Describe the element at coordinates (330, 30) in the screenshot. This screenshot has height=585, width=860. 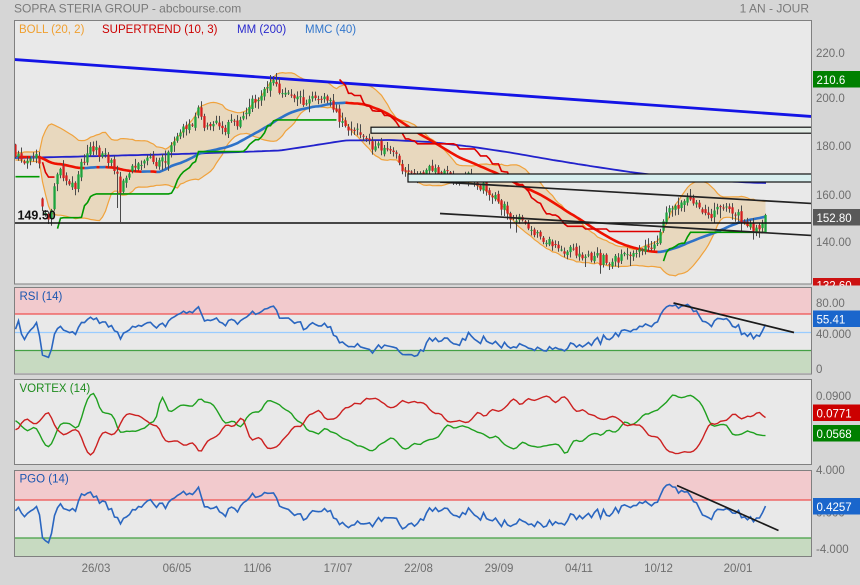
I see `svg-text: MMC (40)` at that location.